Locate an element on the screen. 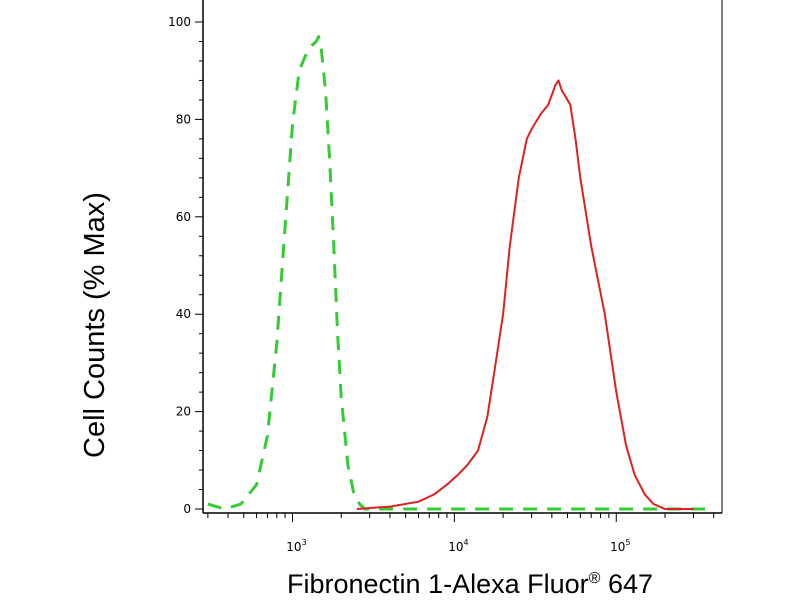 The height and width of the screenshot is (600, 800). y-tick-label: 80 is located at coordinates (183, 119).